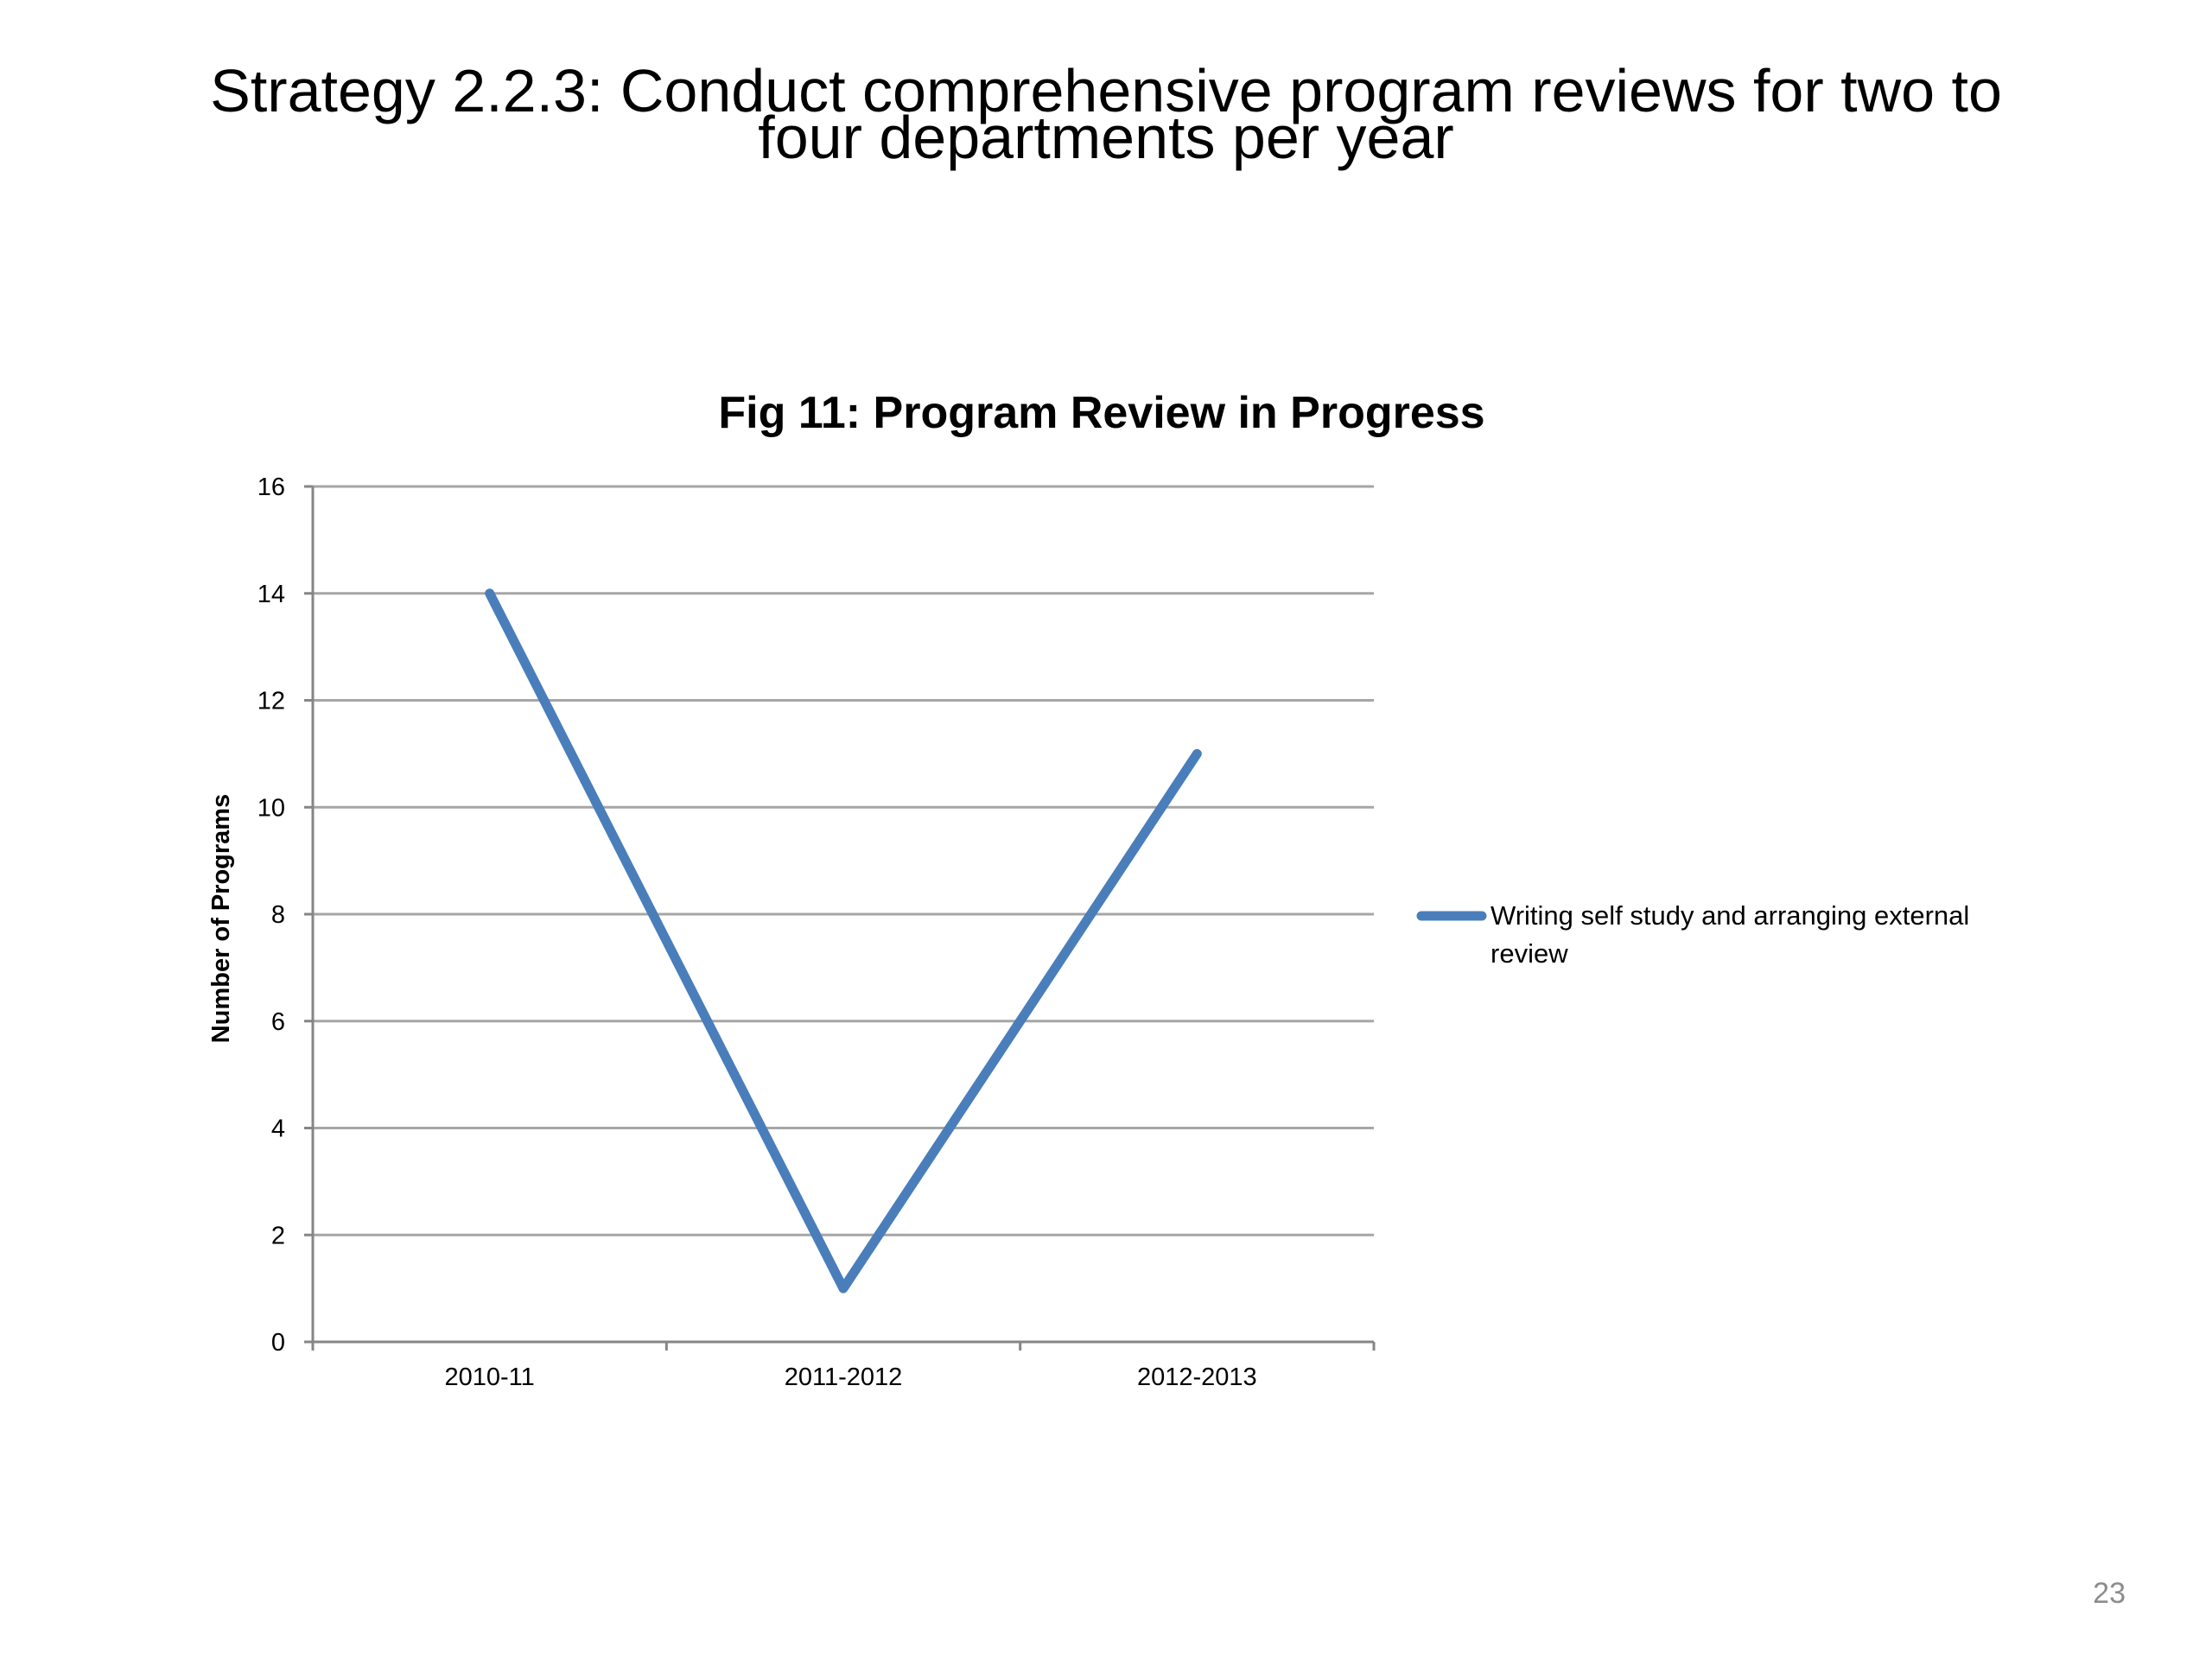 The image size is (2212, 1659). Describe the element at coordinates (844, 1377) in the screenshot. I see `x-tick-label: 2011-2012` at that location.